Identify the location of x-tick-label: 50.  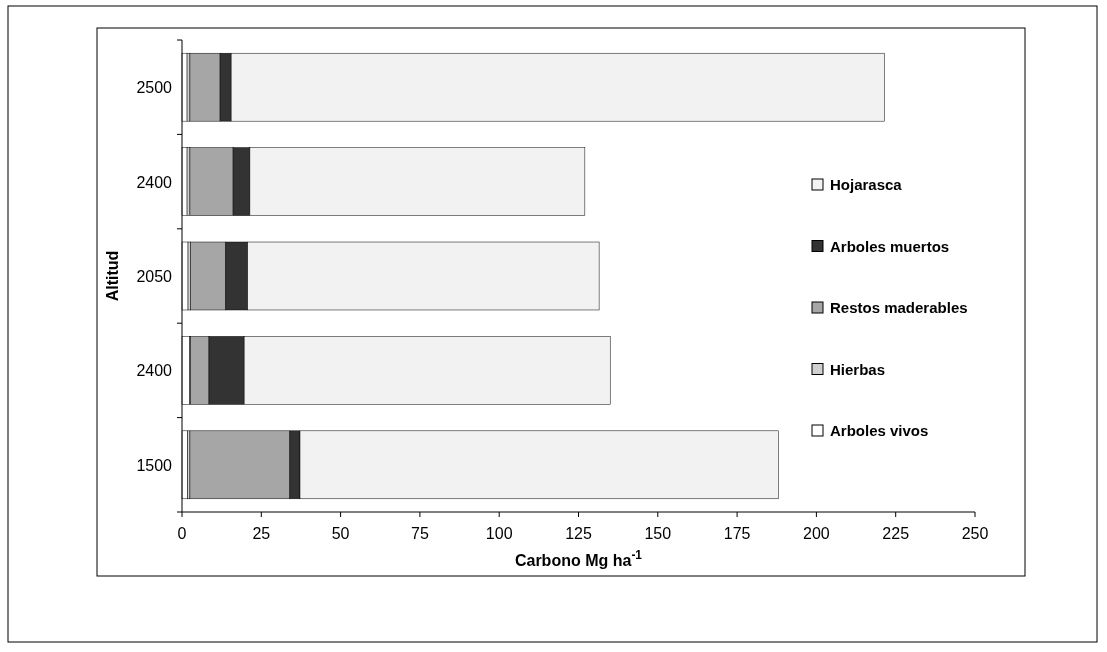
(340, 533).